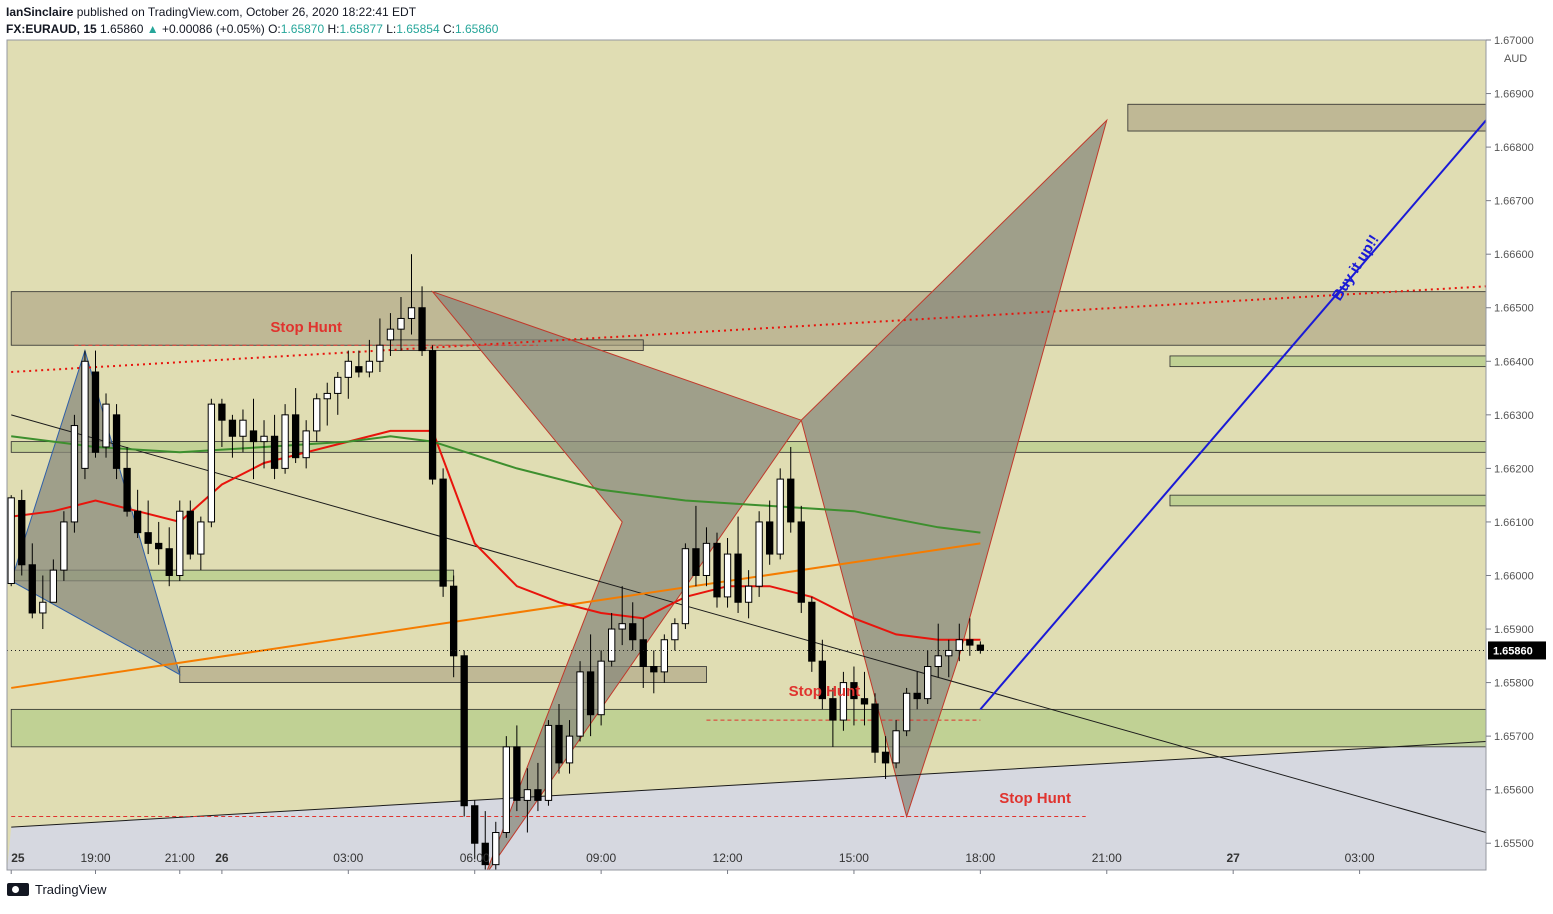  What do you see at coordinates (1514, 202) in the screenshot?
I see `price-tick-label: 1.66700` at bounding box center [1514, 202].